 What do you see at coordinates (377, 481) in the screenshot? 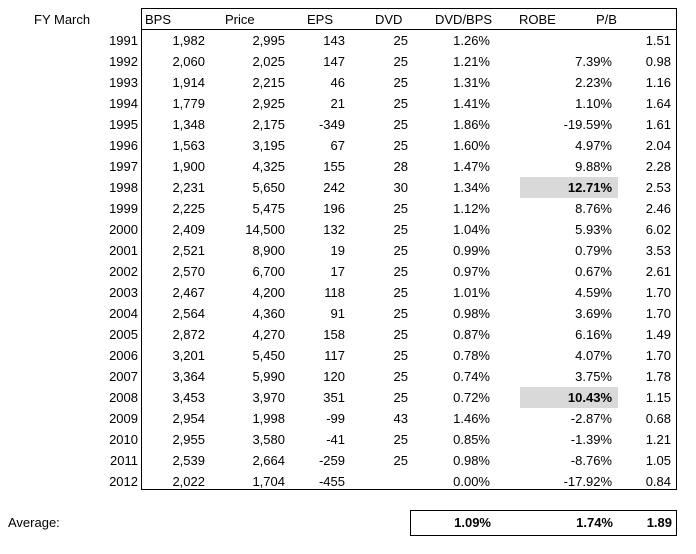
I see `cell-dvd` at bounding box center [377, 481].